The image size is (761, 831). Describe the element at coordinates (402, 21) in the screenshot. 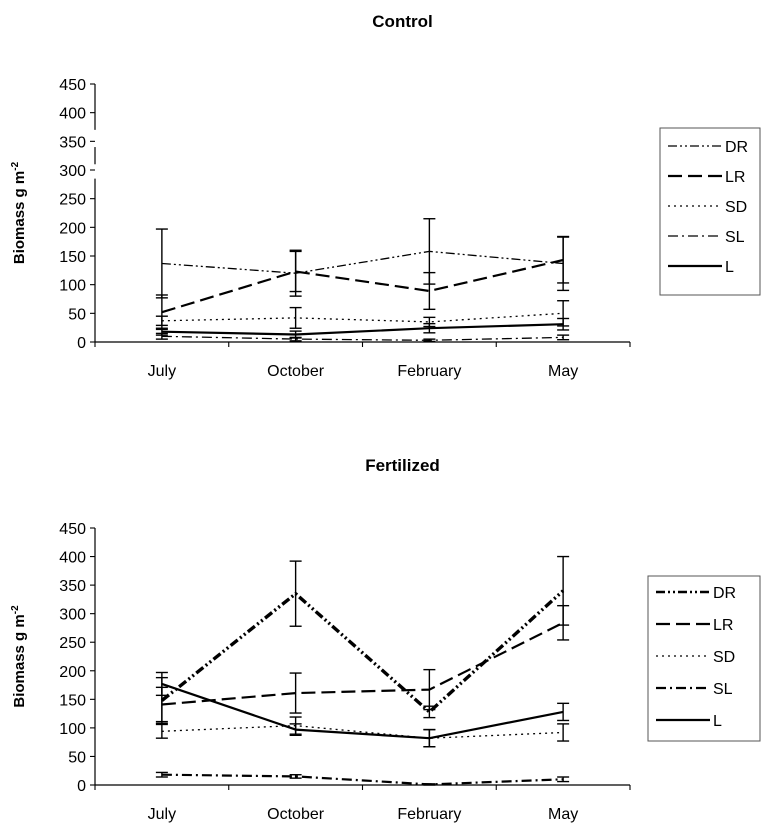

I see `chart-title: Control` at that location.